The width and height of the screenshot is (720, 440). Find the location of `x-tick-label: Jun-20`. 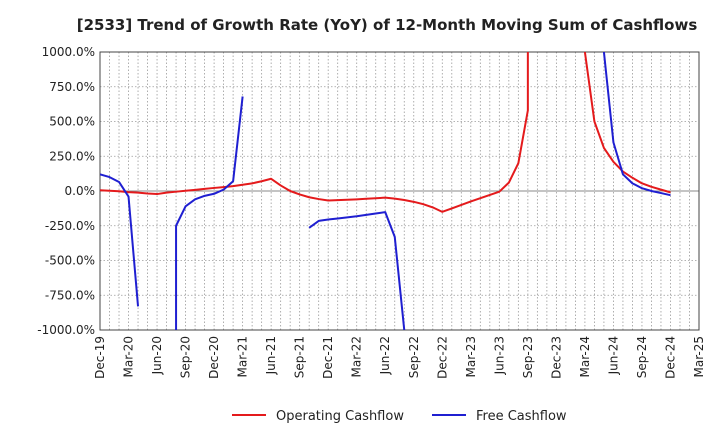

x-tick-label: Jun-20 is located at coordinates (157, 355).